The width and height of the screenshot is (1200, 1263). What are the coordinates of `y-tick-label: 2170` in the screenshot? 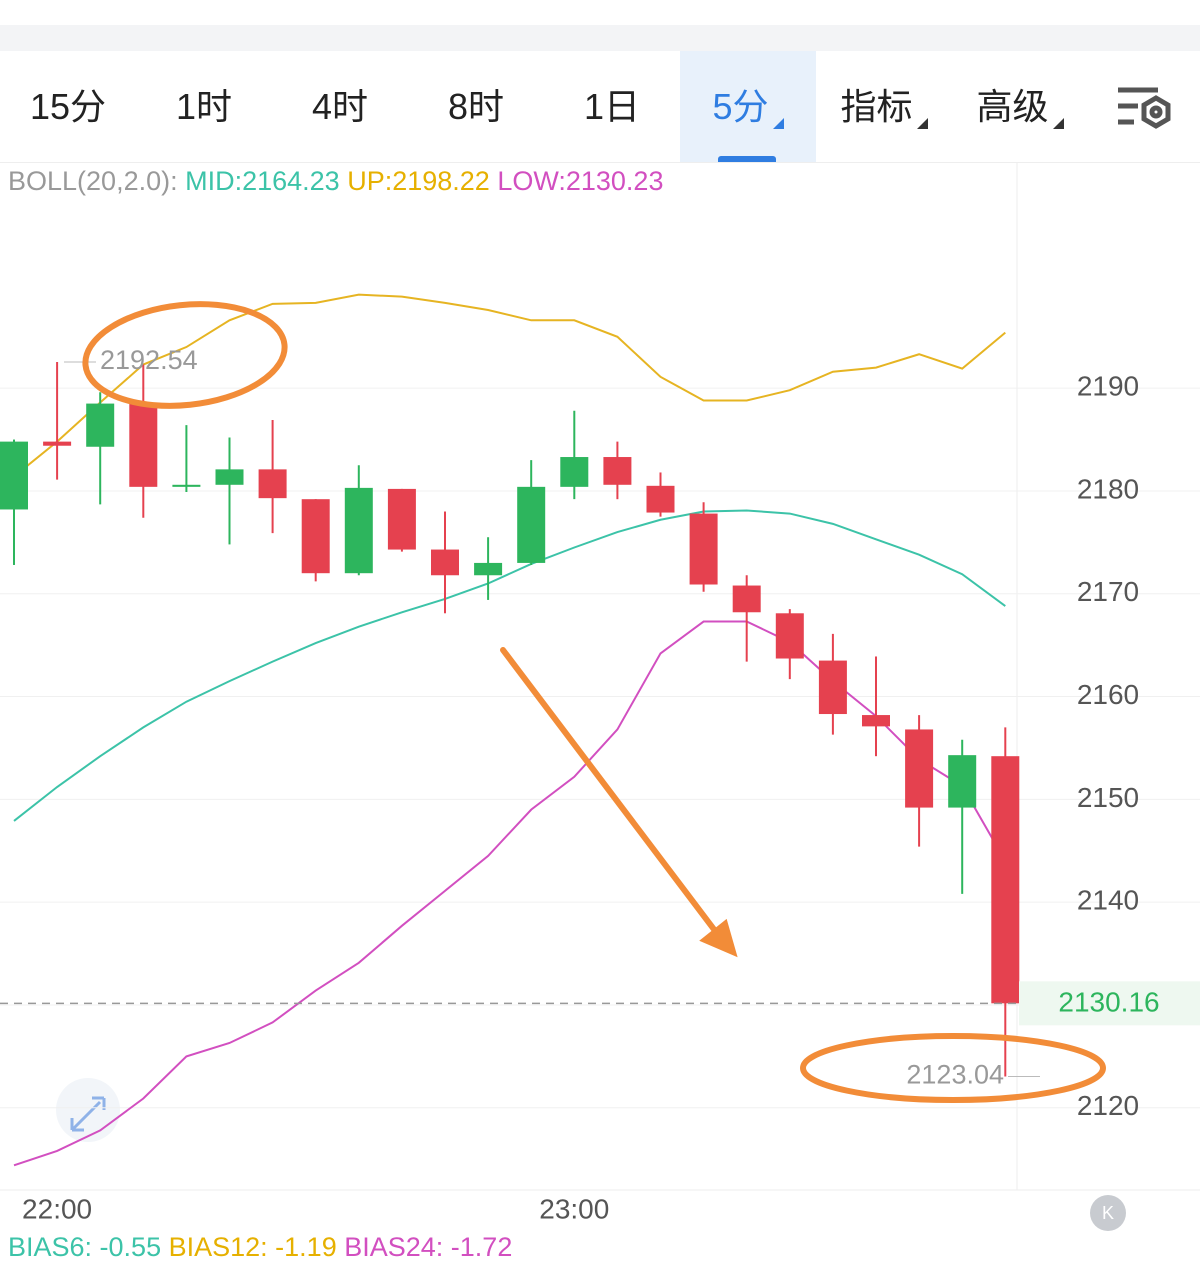 It's located at (1108, 591).